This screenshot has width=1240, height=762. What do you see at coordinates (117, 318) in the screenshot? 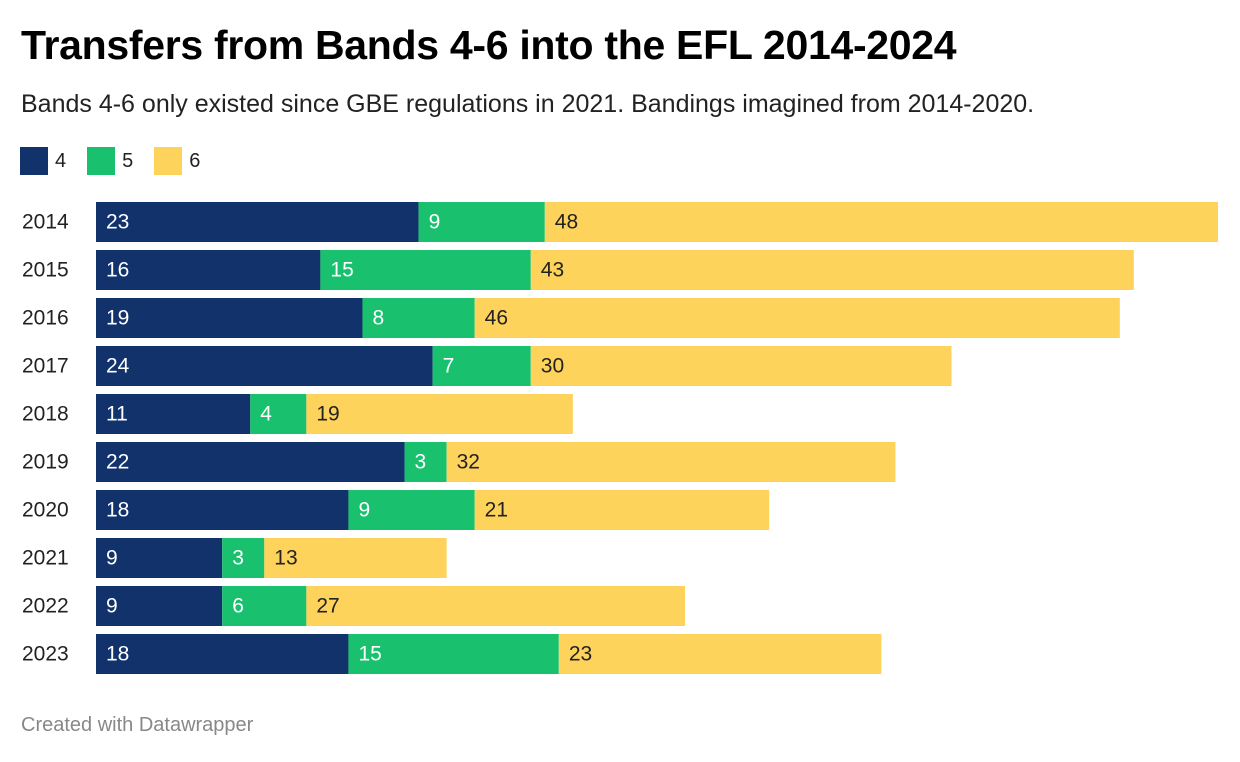
I see `data-label-2016-band-4: 19` at bounding box center [117, 318].